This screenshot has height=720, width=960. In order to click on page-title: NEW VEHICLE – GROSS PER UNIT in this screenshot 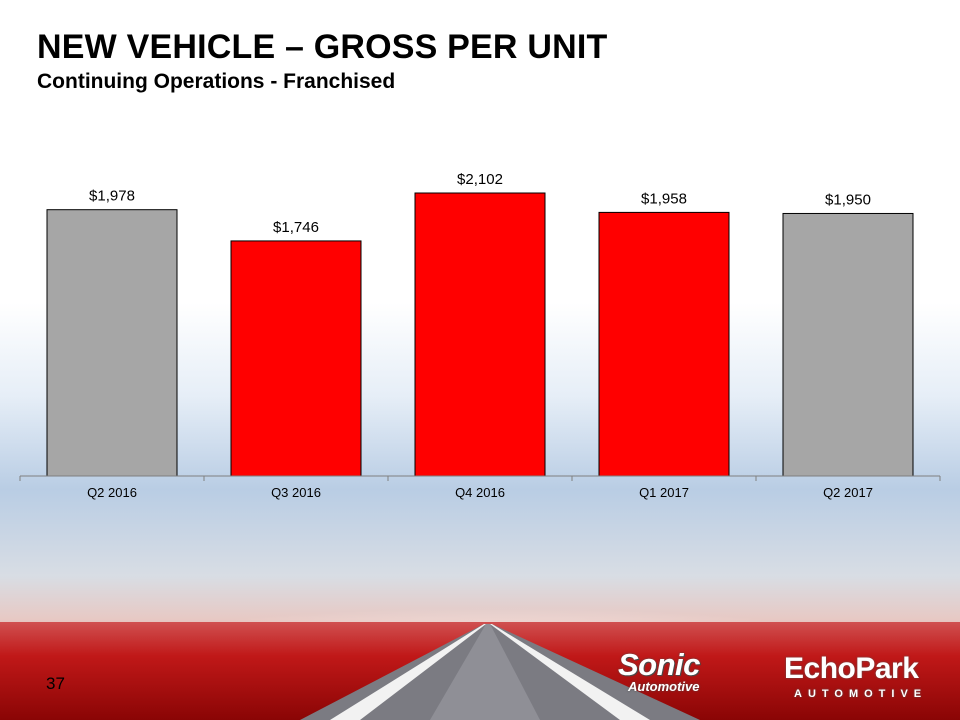, I will do `click(322, 47)`.